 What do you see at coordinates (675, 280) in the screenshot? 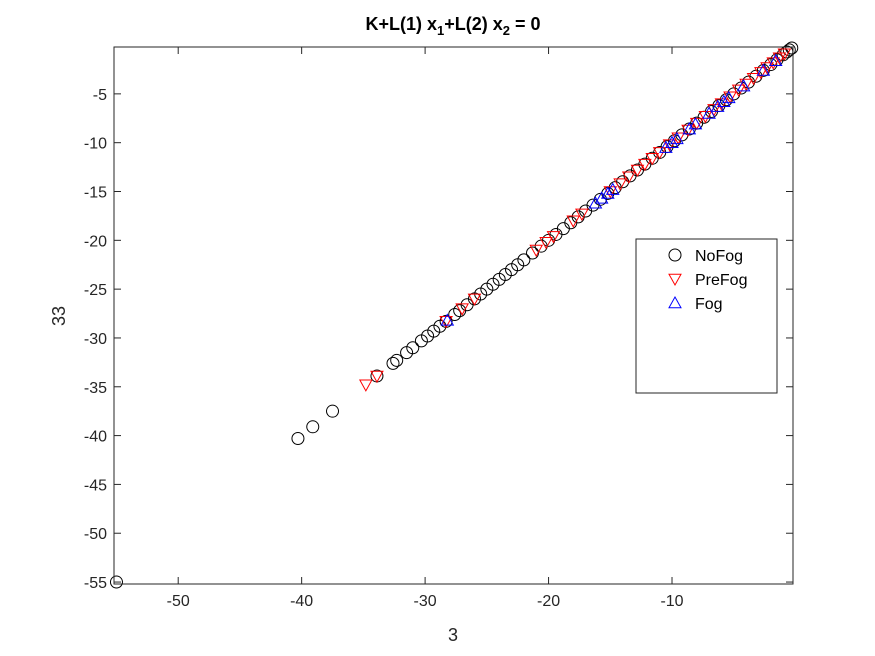
I see `legend-prefog-marker` at bounding box center [675, 280].